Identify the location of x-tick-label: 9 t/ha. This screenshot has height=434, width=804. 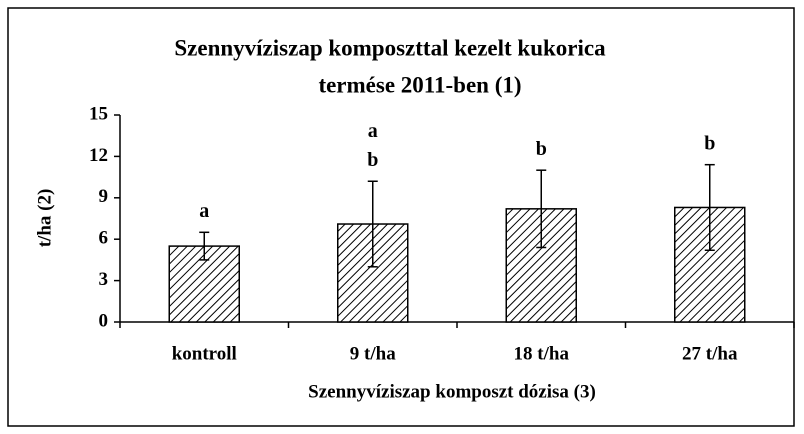
(373, 353).